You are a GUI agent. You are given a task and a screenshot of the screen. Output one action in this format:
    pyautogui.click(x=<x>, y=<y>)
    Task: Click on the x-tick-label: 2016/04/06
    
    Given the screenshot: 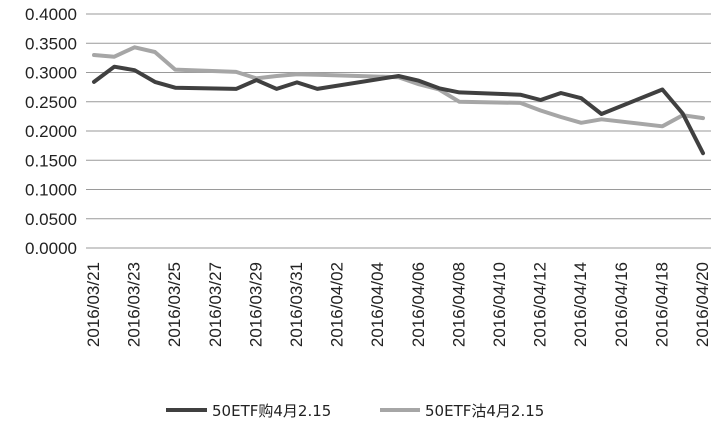 What is the action you would take?
    pyautogui.click(x=418, y=304)
    